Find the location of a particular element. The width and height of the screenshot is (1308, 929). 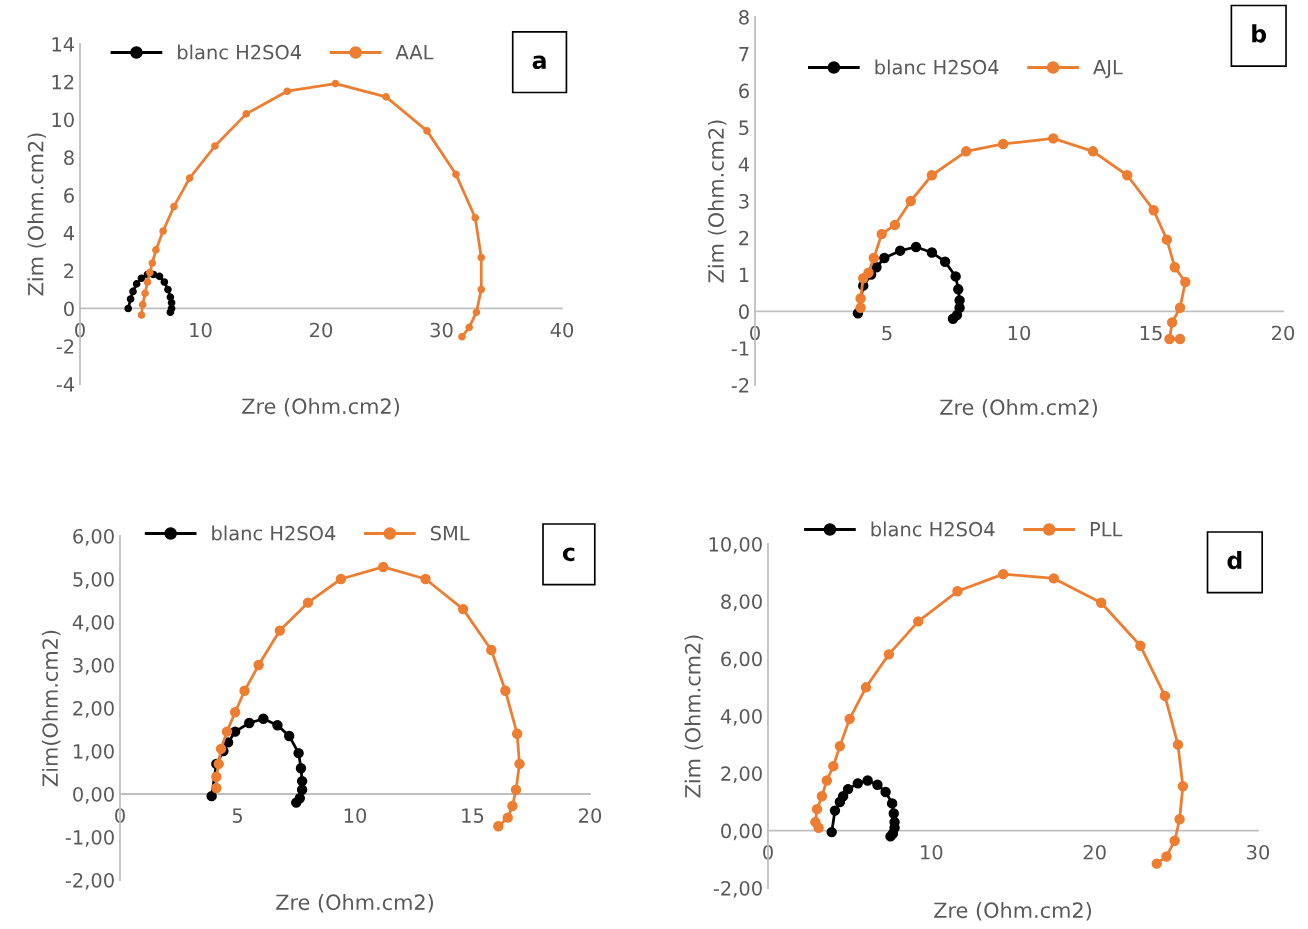

y-tick-label: 1 is located at coordinates (744, 274).